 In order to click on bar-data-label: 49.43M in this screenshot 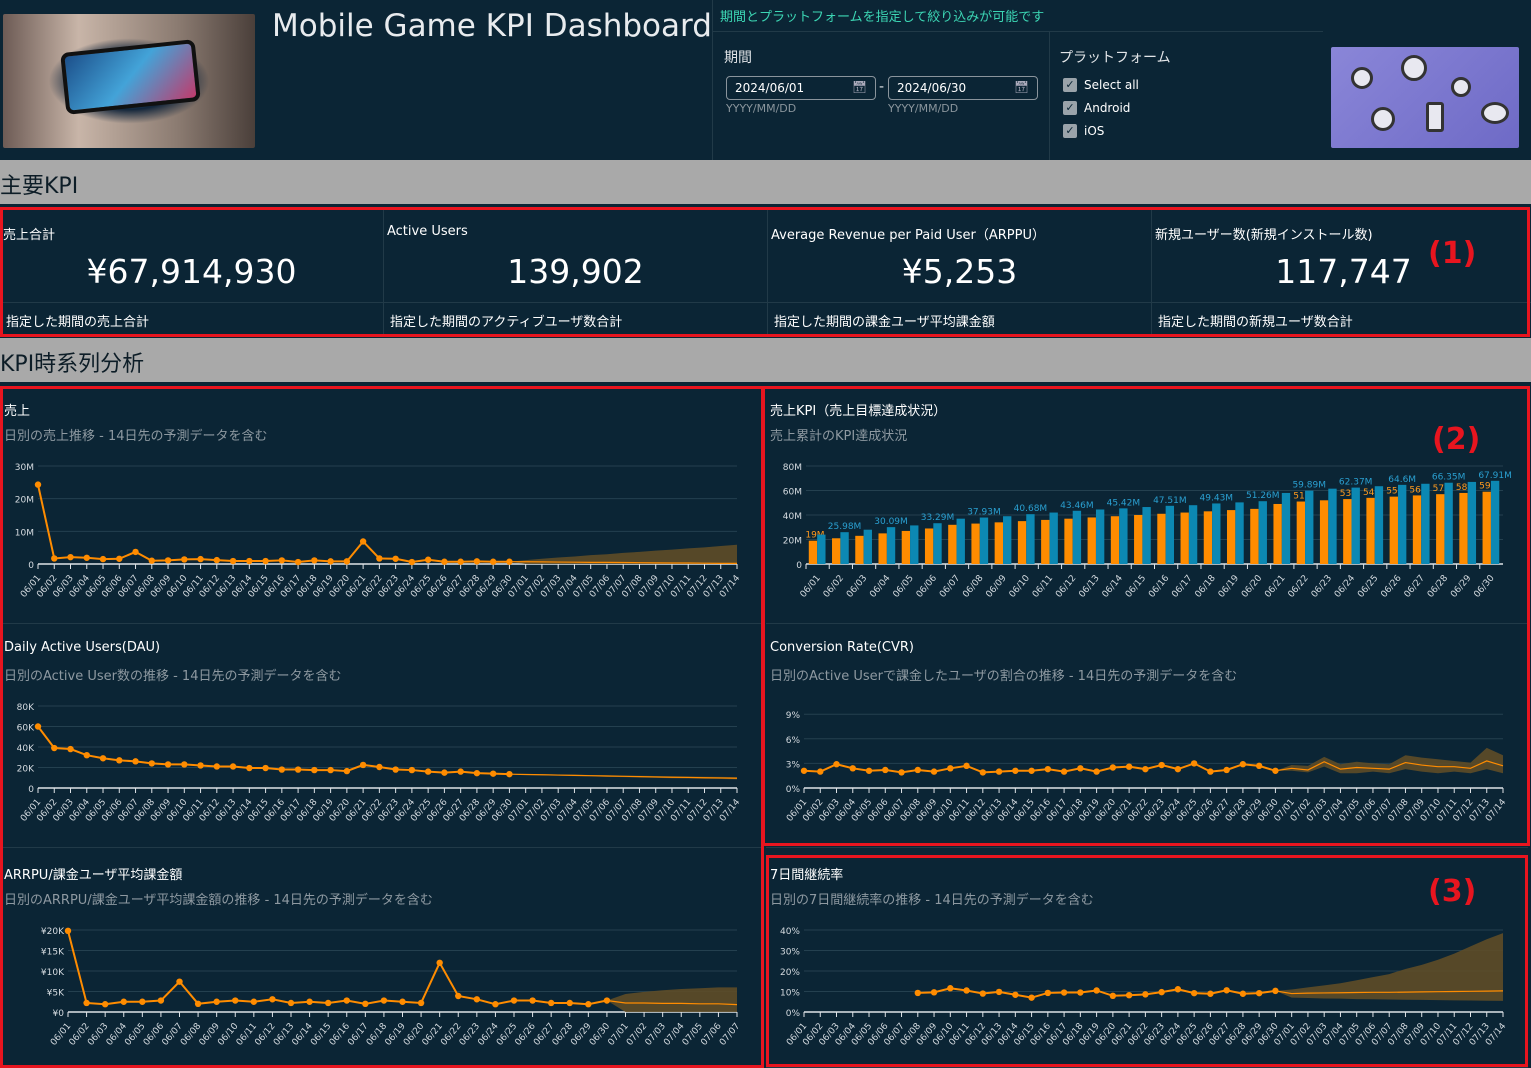, I will do `click(1217, 498)`.